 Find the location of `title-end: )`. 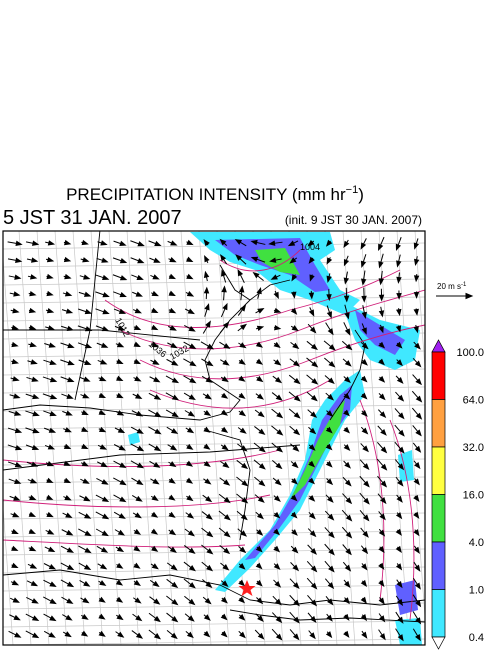

title-end: ) is located at coordinates (361, 194).